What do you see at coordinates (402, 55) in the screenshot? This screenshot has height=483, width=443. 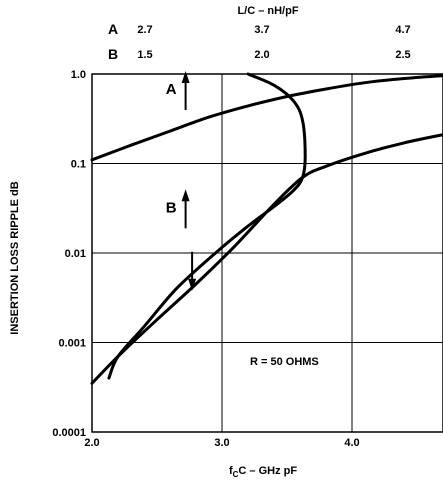 I see `top-scale-tick: 2.5` at bounding box center [402, 55].